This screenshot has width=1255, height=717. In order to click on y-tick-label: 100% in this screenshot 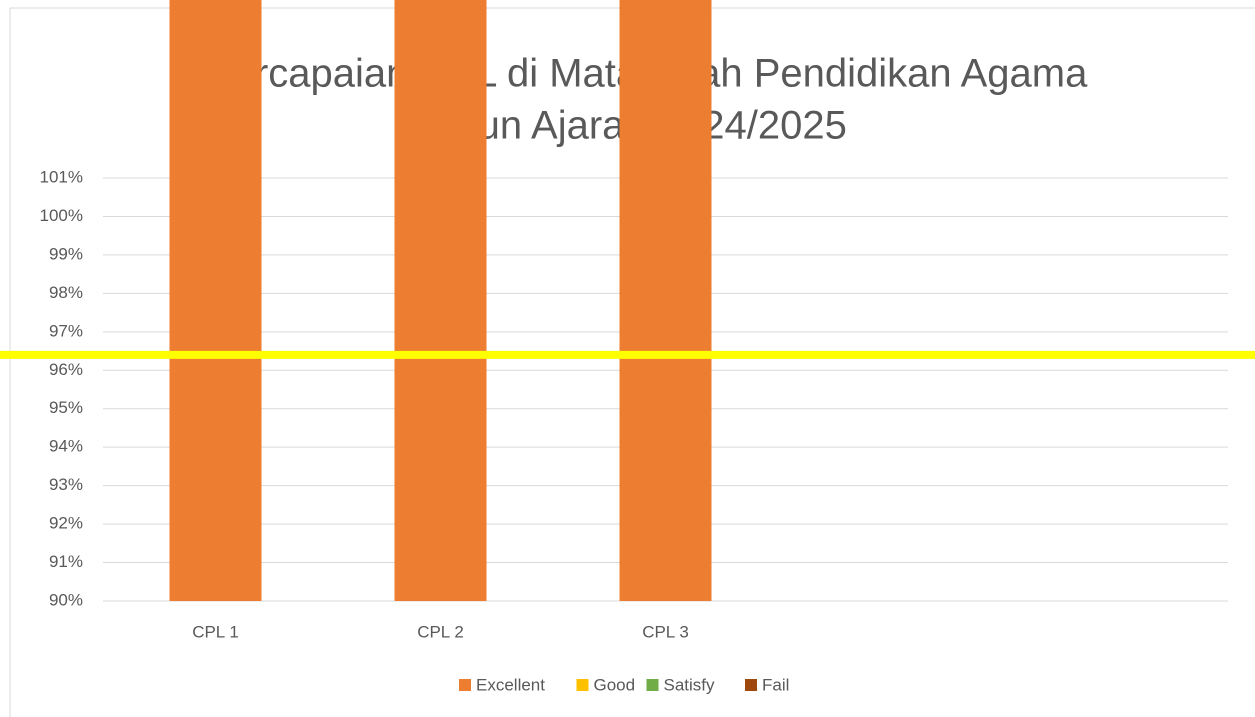, I will do `click(61, 215)`.